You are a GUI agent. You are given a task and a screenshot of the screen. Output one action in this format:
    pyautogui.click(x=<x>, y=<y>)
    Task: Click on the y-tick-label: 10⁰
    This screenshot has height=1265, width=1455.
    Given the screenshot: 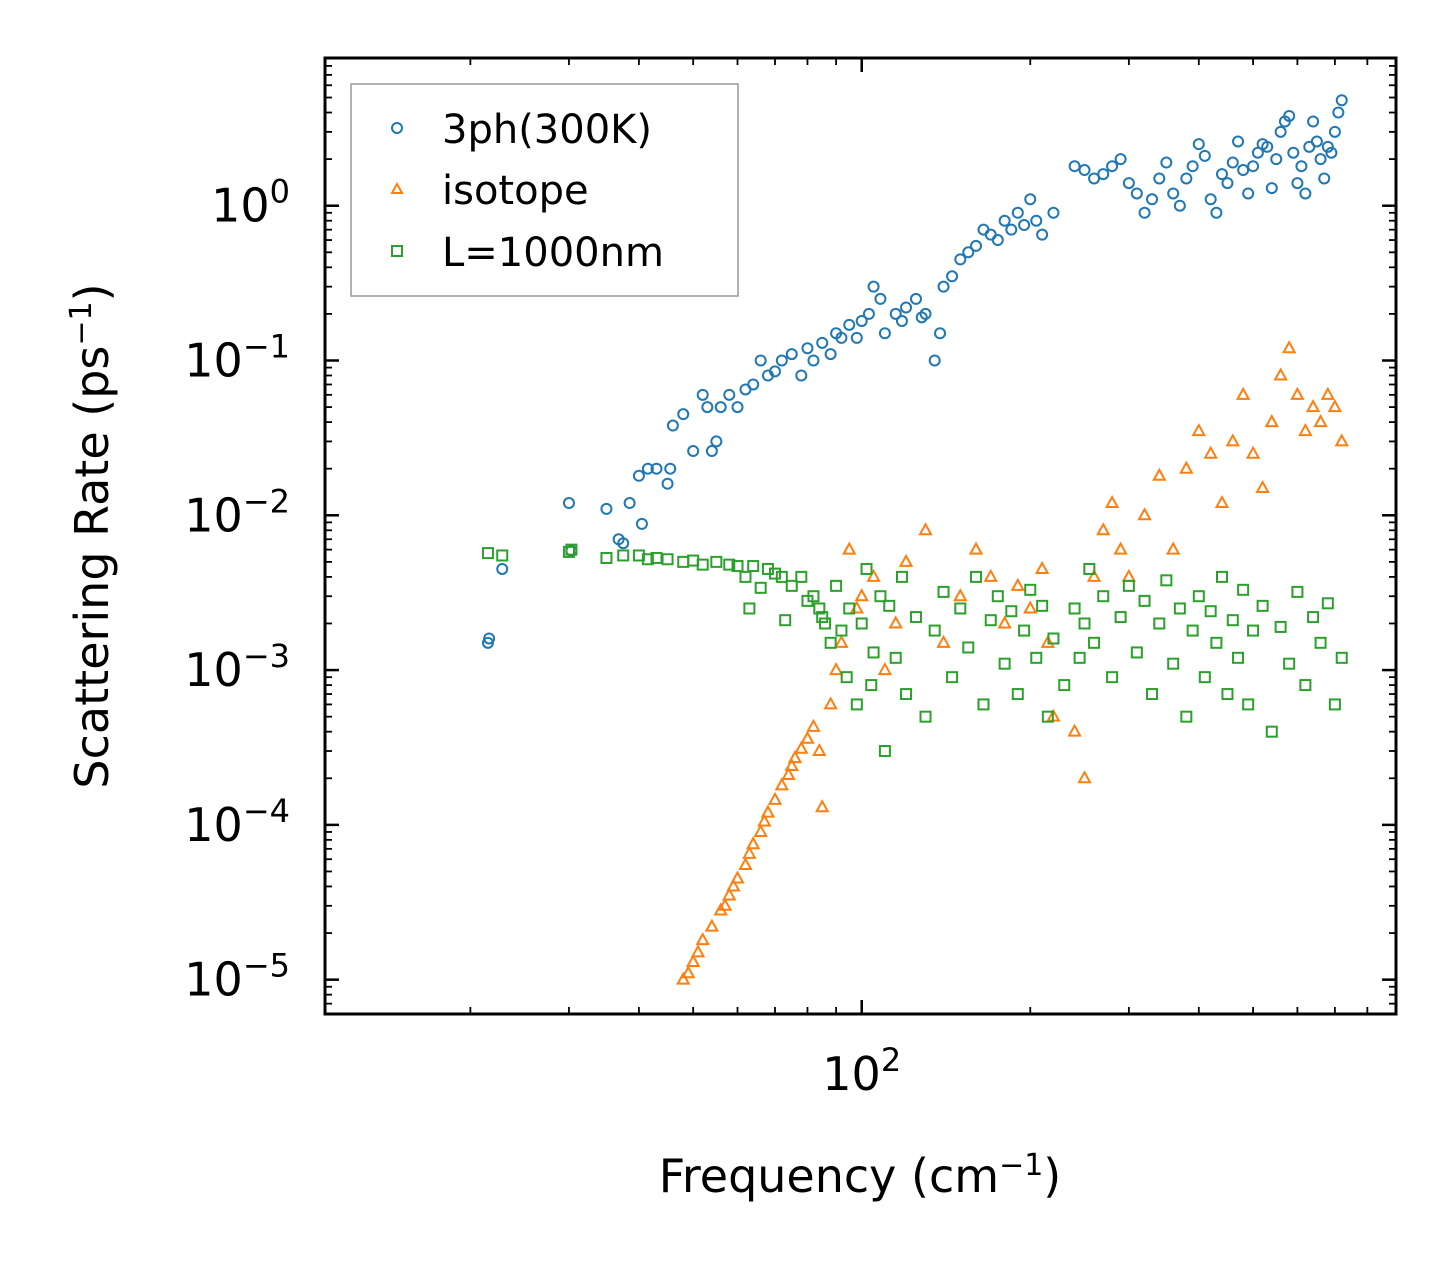 What is the action you would take?
    pyautogui.click(x=250, y=203)
    